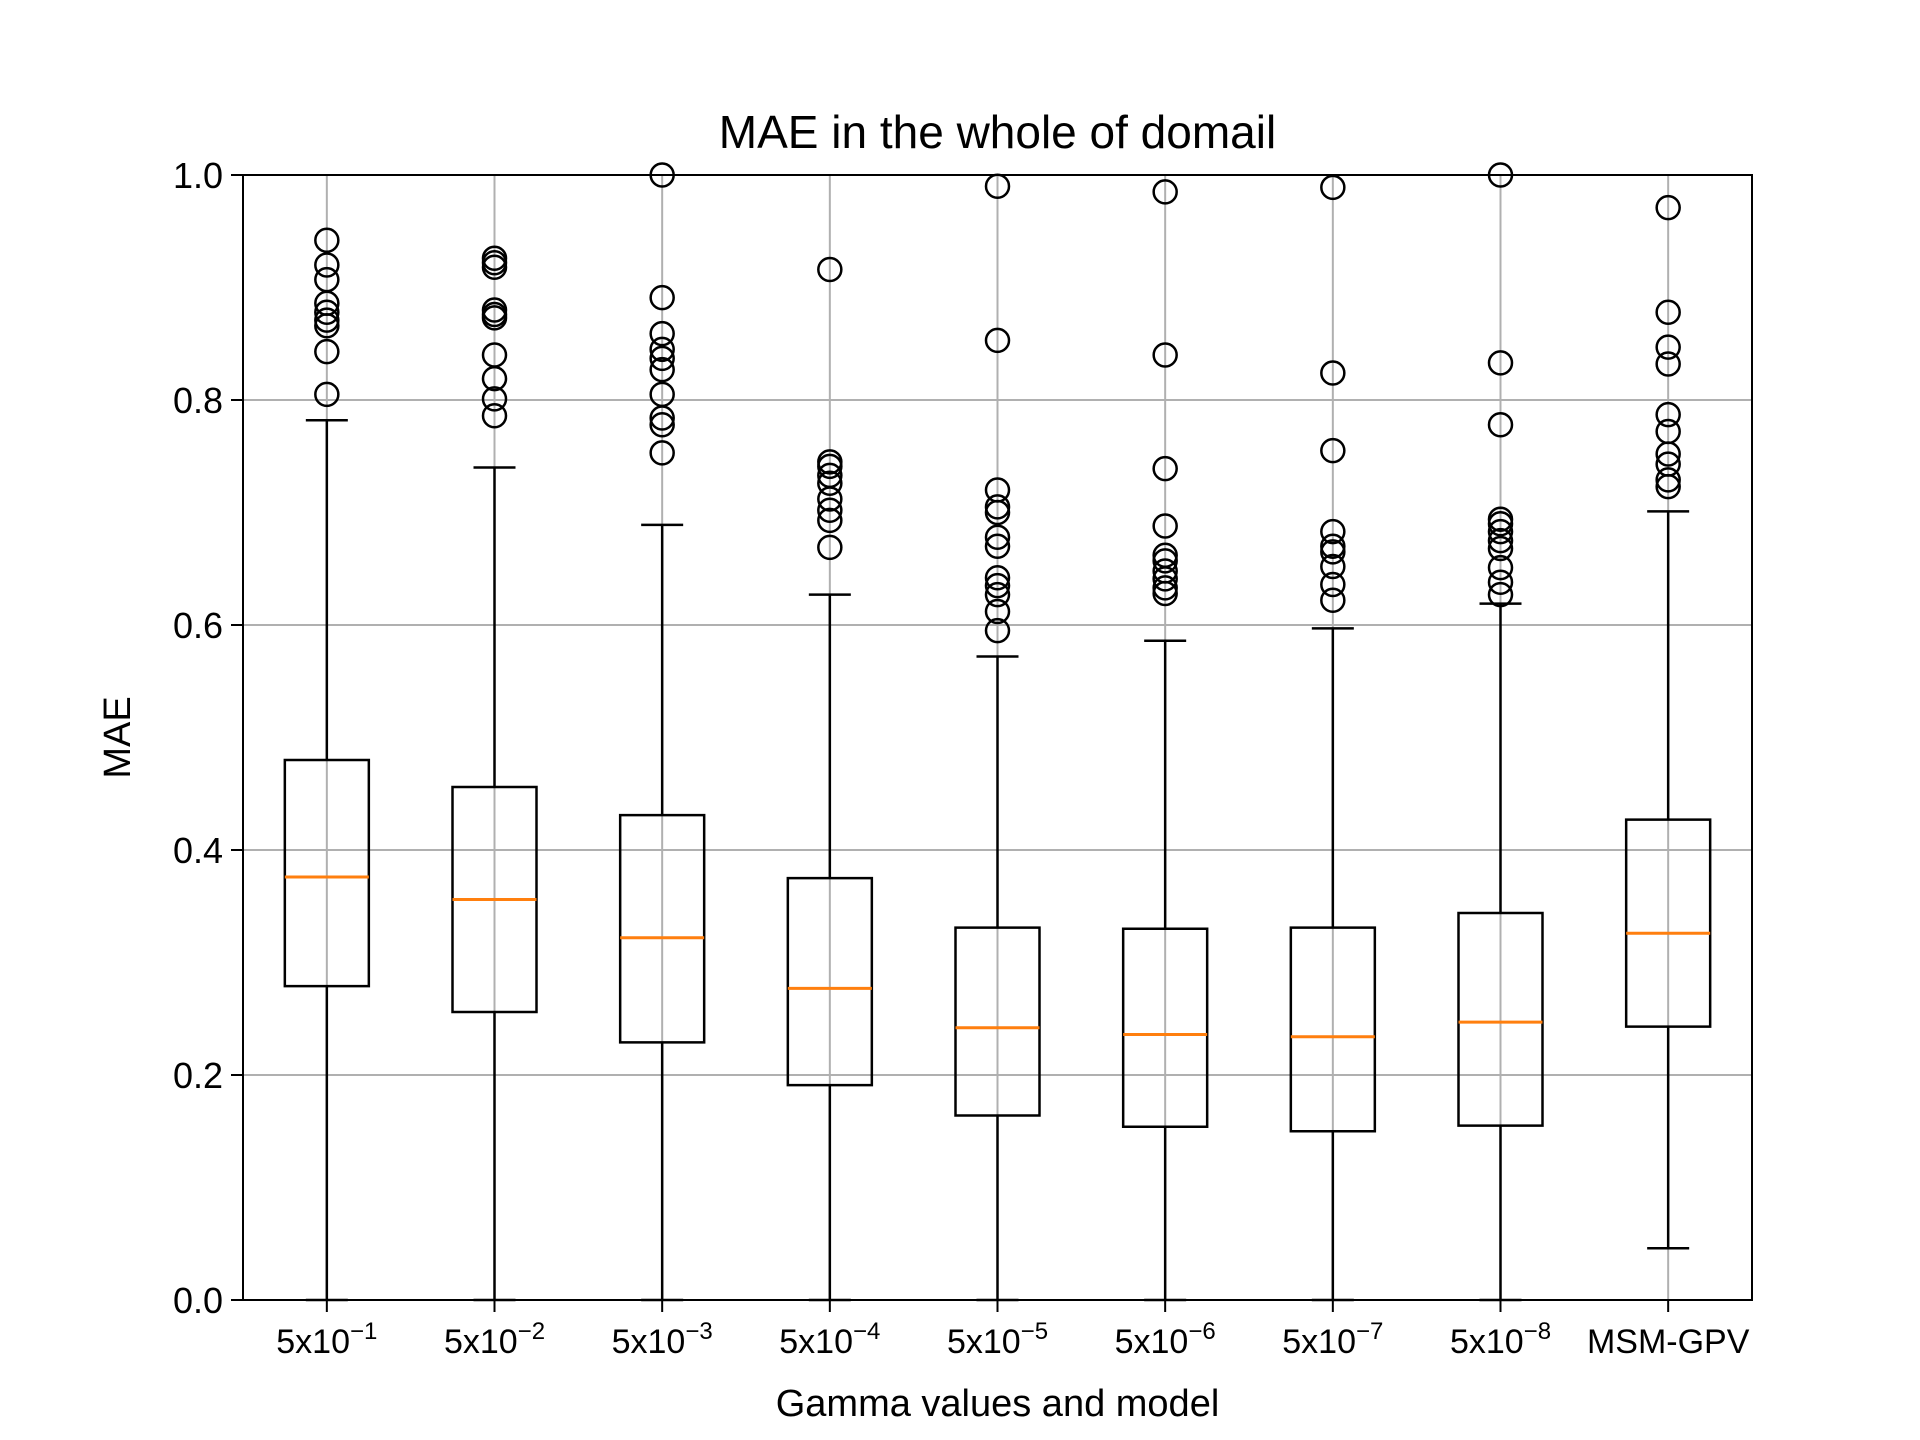 This screenshot has width=1920, height=1440. I want to click on y-tick-label: 0.4, so click(198, 850).